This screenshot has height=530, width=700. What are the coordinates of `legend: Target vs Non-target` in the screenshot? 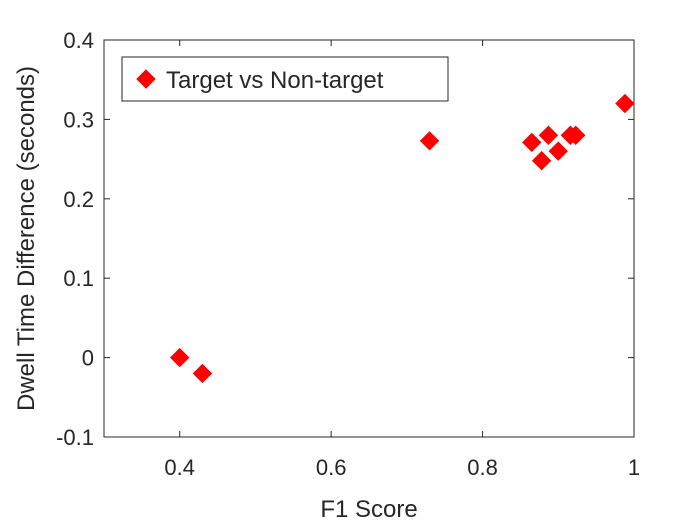 It's located at (285, 79).